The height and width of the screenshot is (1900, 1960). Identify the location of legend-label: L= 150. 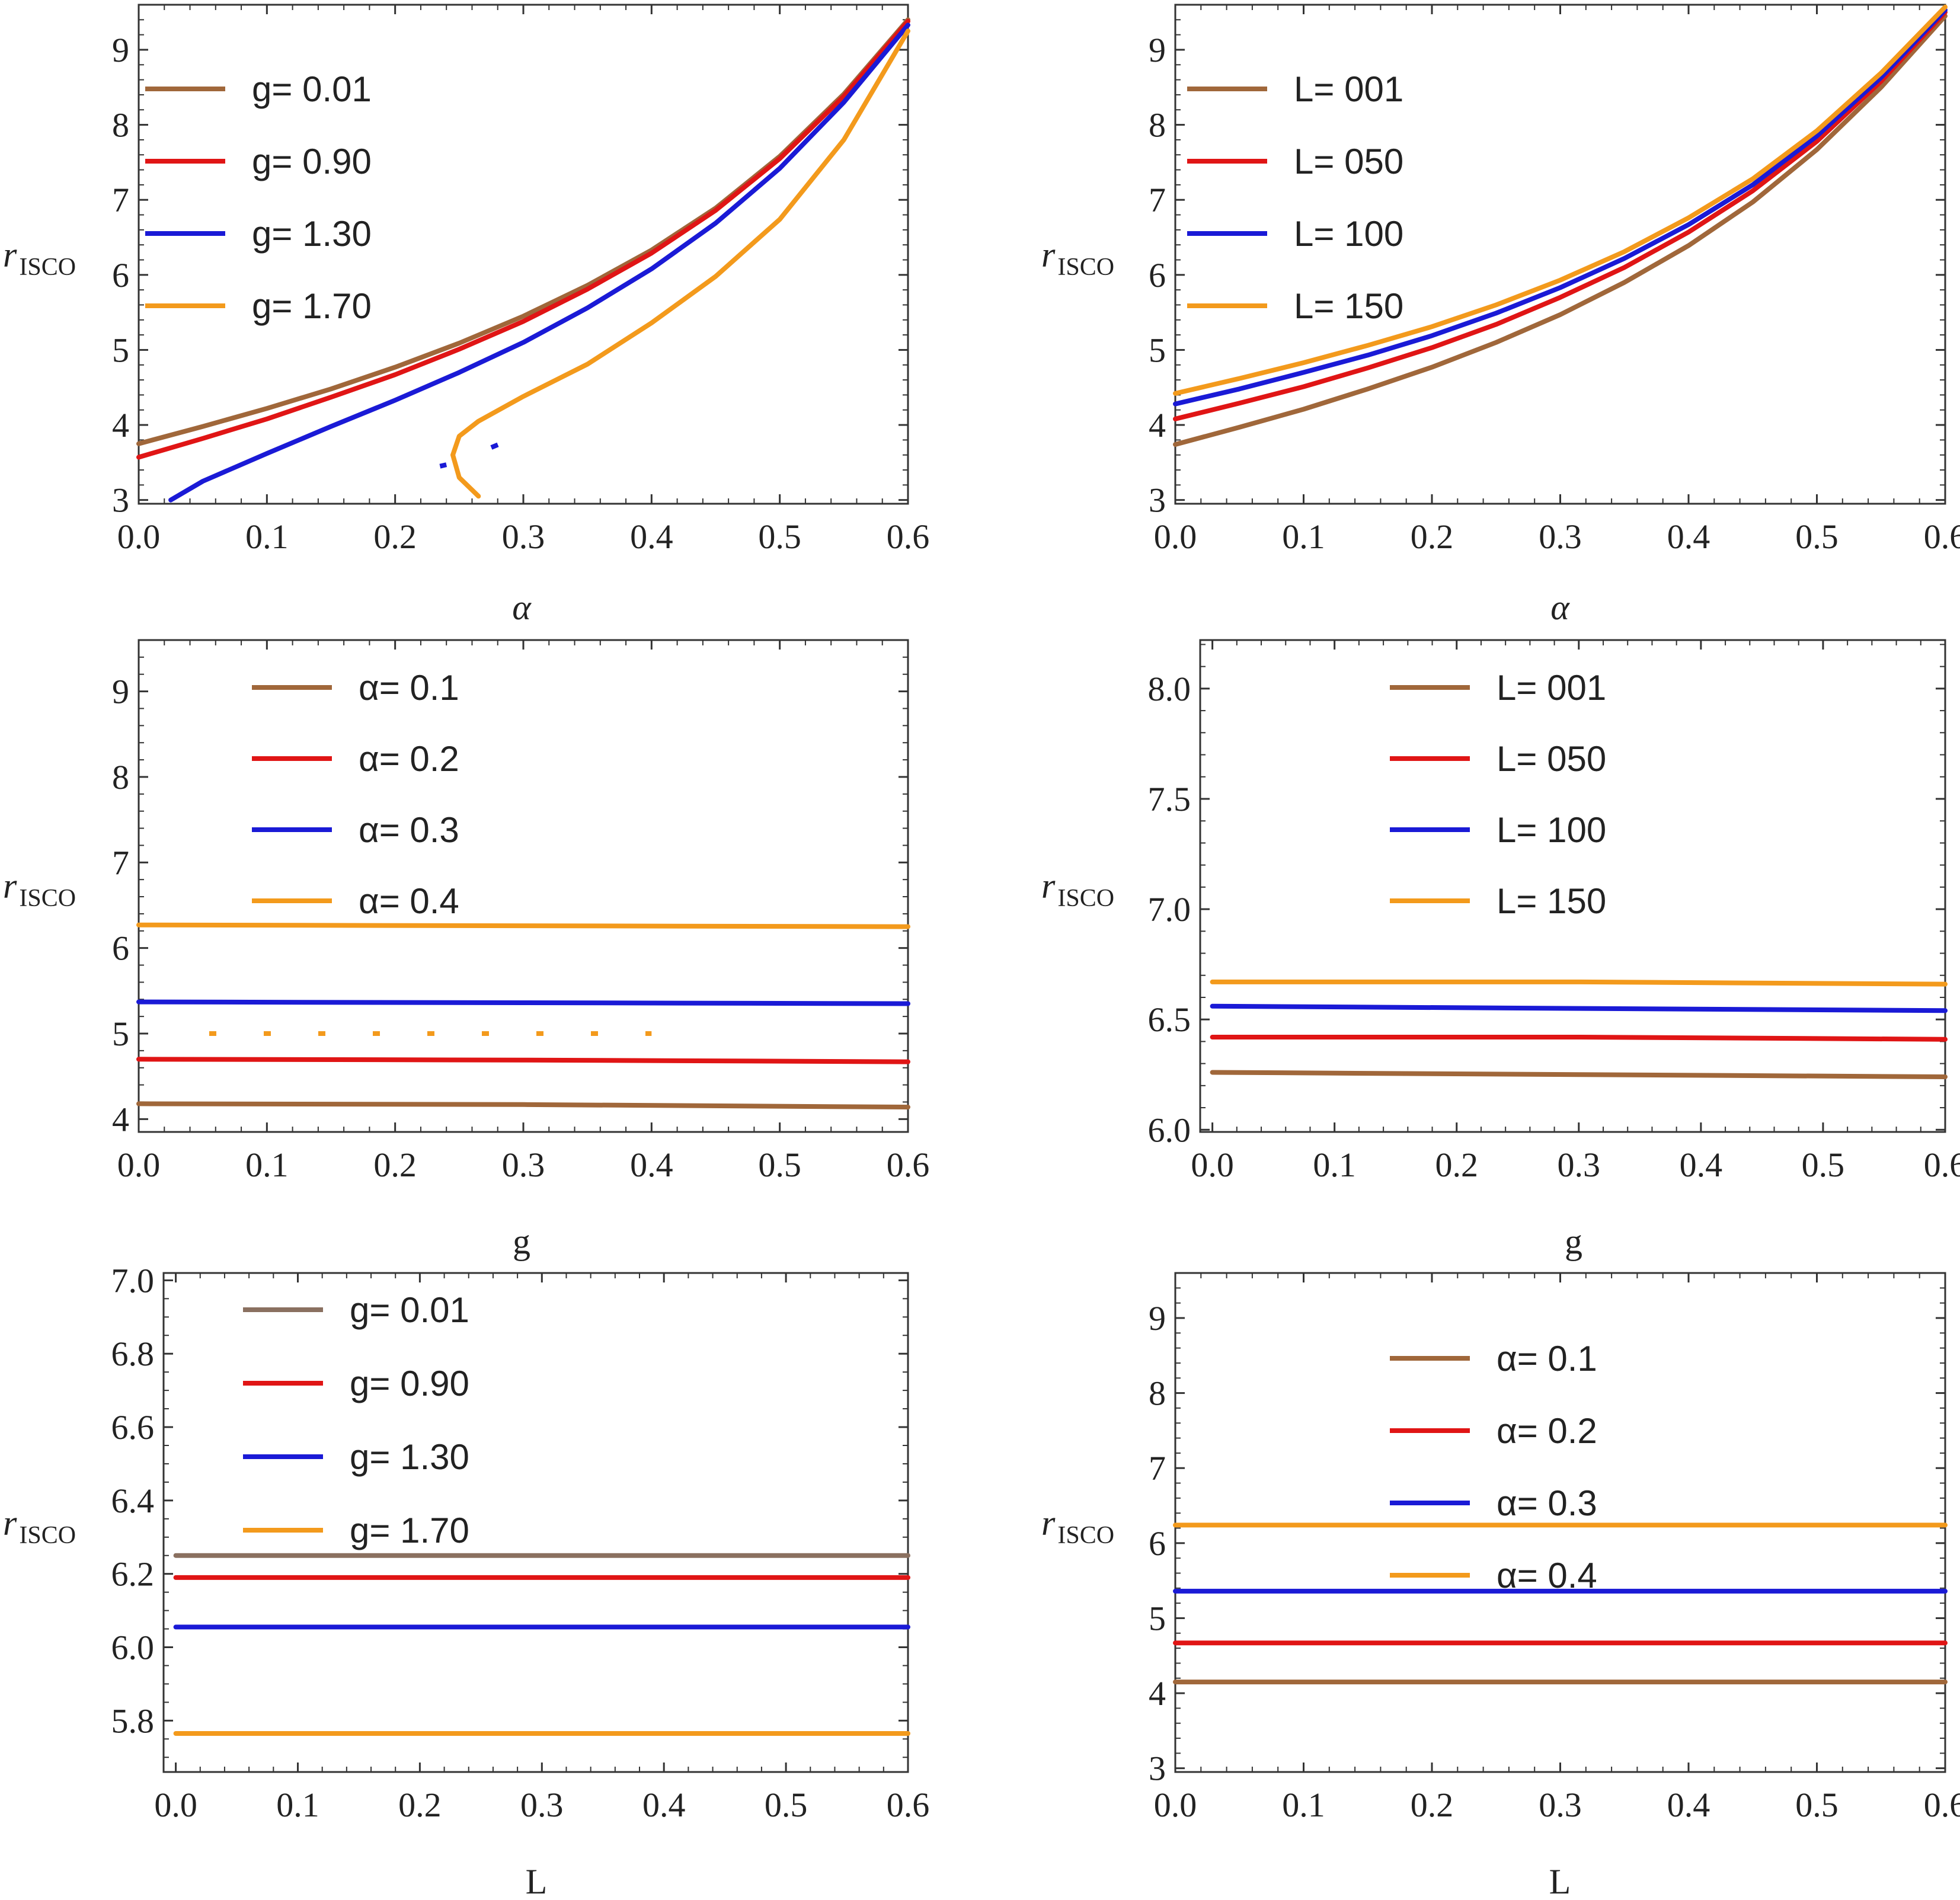
(1348, 306).